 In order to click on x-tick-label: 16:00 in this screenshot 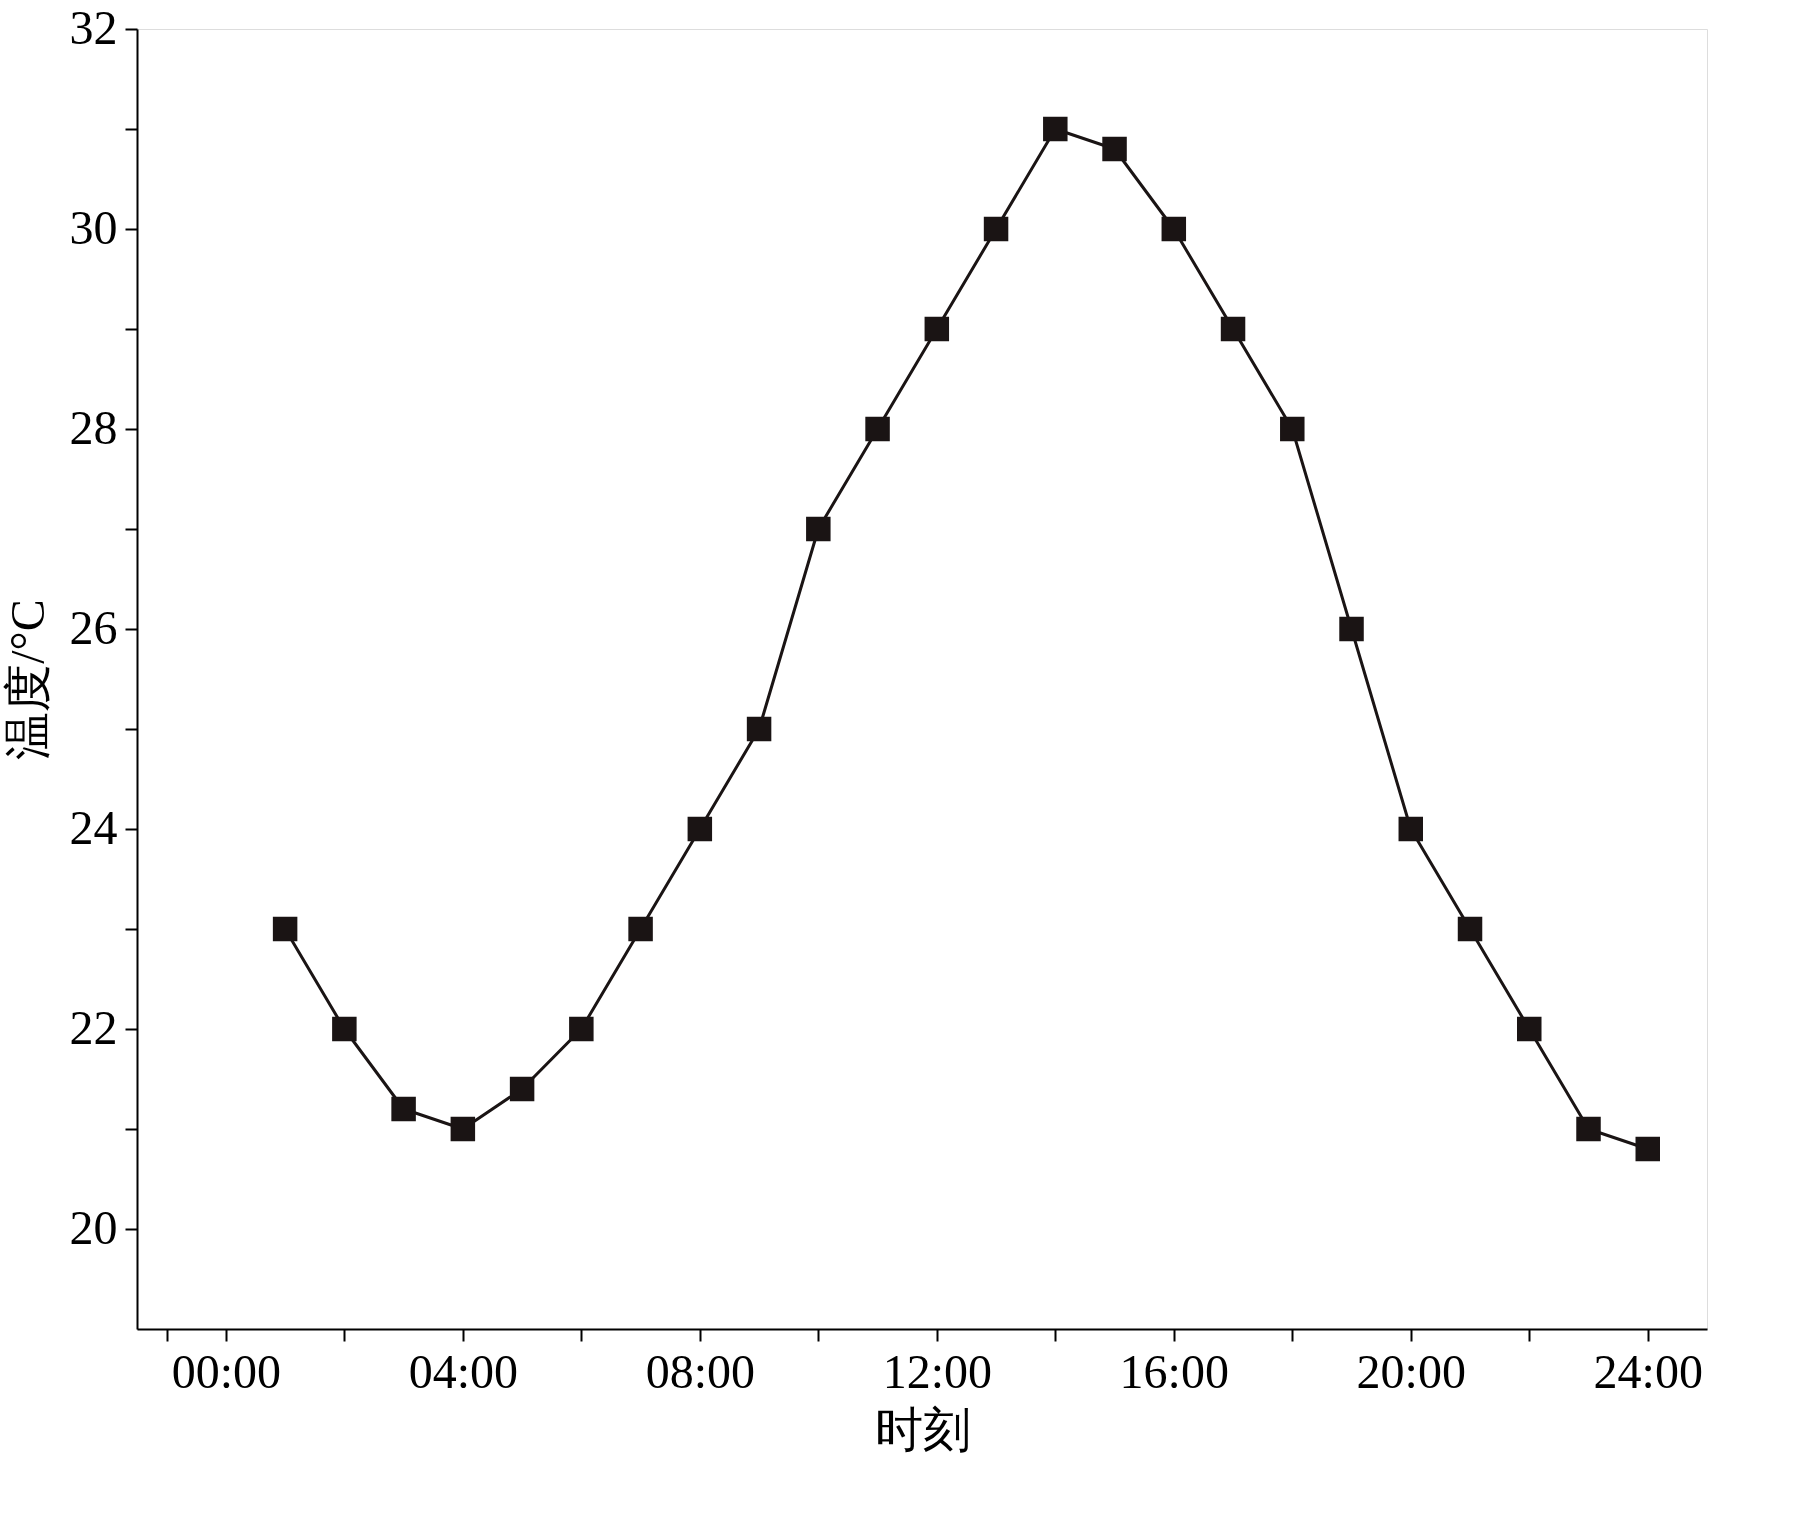, I will do `click(1174, 1371)`.